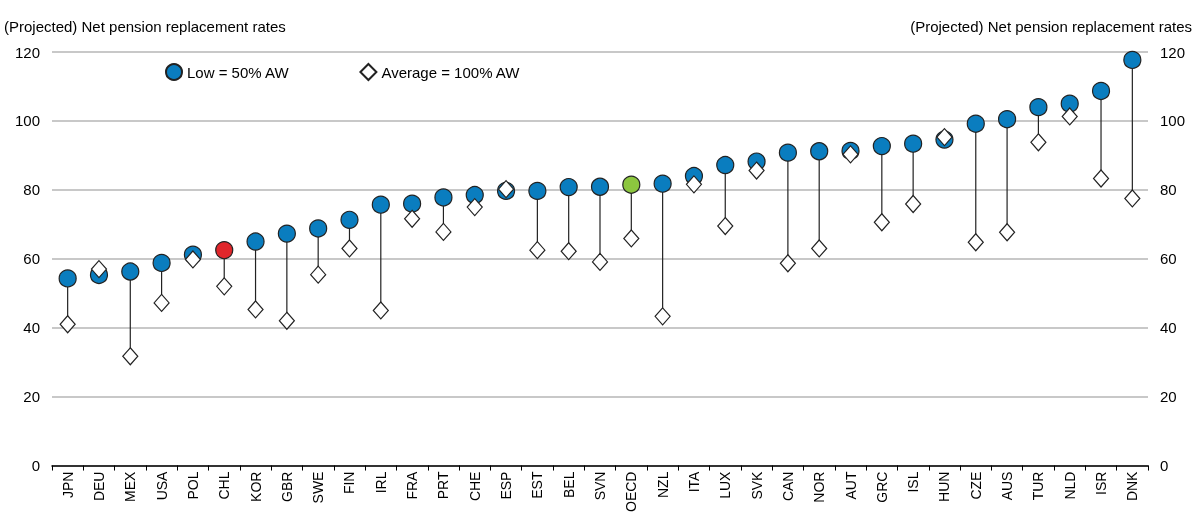 This screenshot has width=1198, height=515. What do you see at coordinates (1173, 121) in the screenshot?
I see `y2-tick-label: 100` at bounding box center [1173, 121].